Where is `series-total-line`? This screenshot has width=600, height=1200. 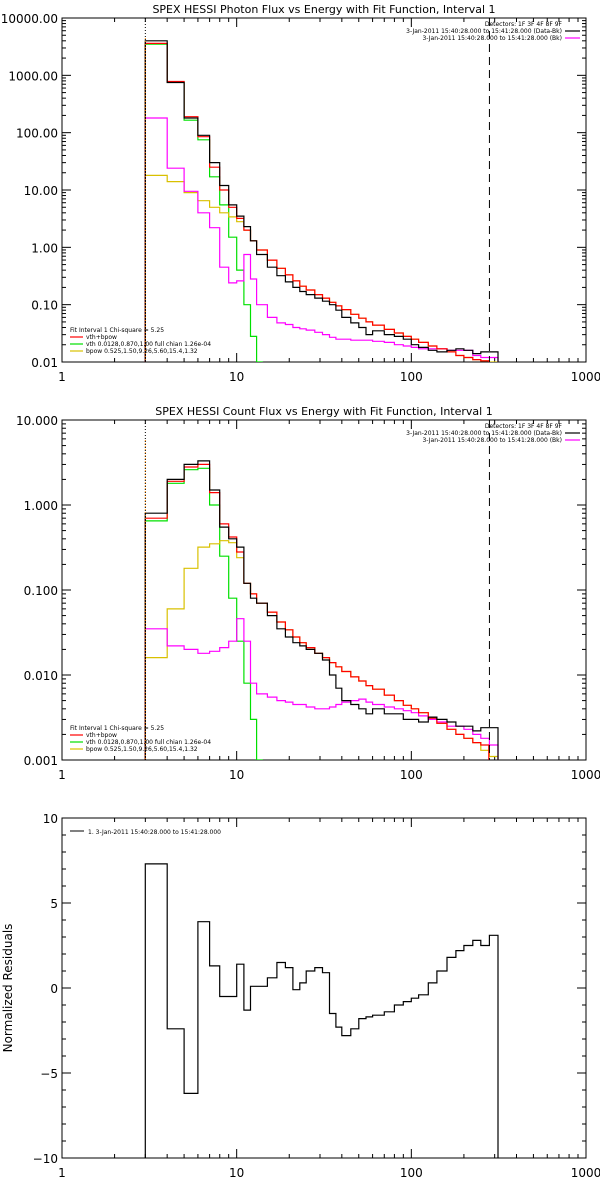
series-total-line is located at coordinates (317, 611).